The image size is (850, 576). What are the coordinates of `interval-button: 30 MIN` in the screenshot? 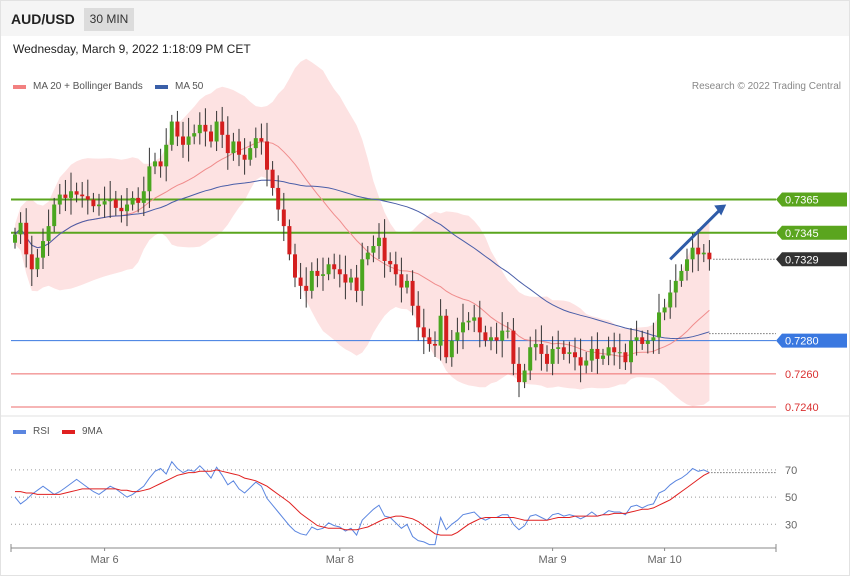 It's located at (109, 19).